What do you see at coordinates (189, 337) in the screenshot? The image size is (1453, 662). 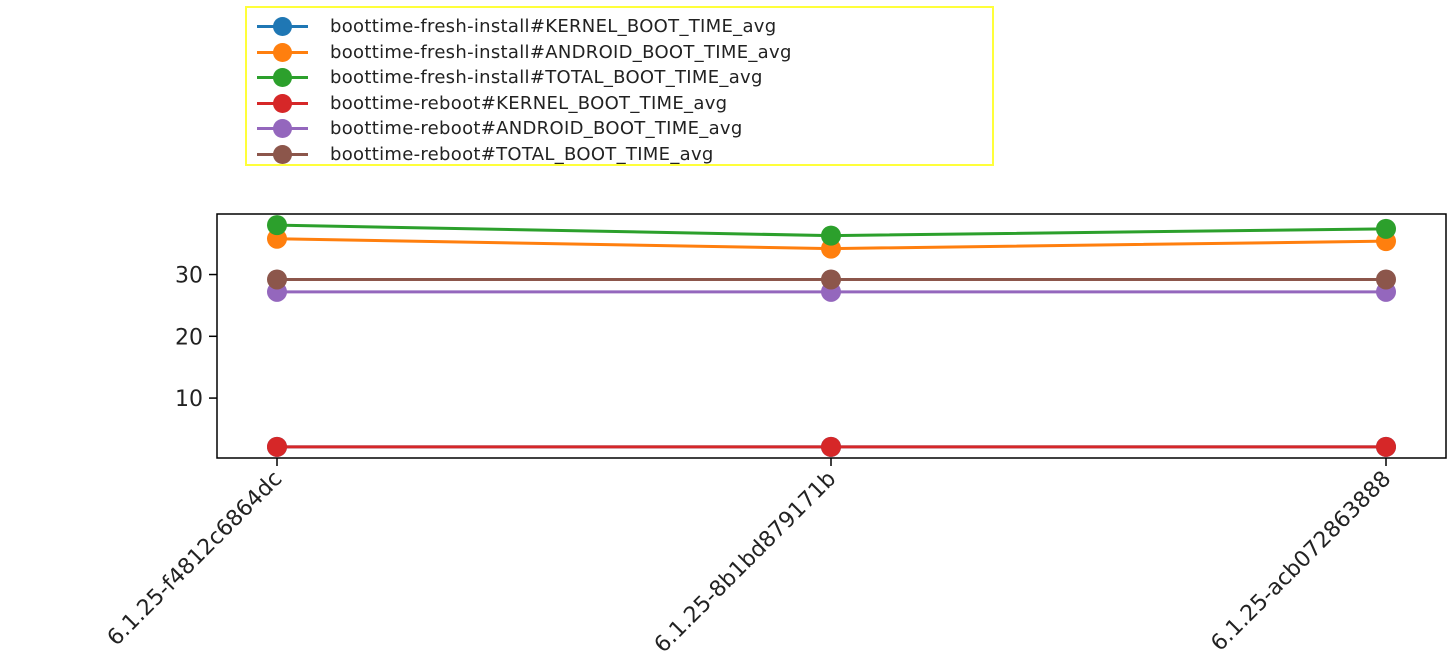 I see `y-tick-label: 20` at bounding box center [189, 337].